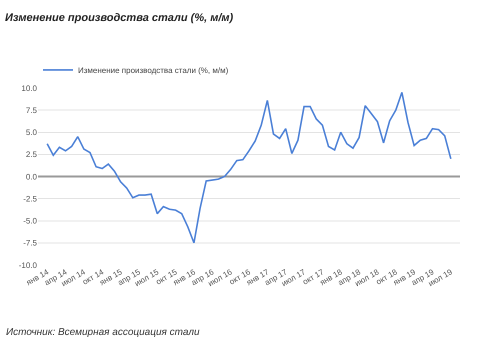  I want to click on y-tick-label: 2.5, so click(32, 155).